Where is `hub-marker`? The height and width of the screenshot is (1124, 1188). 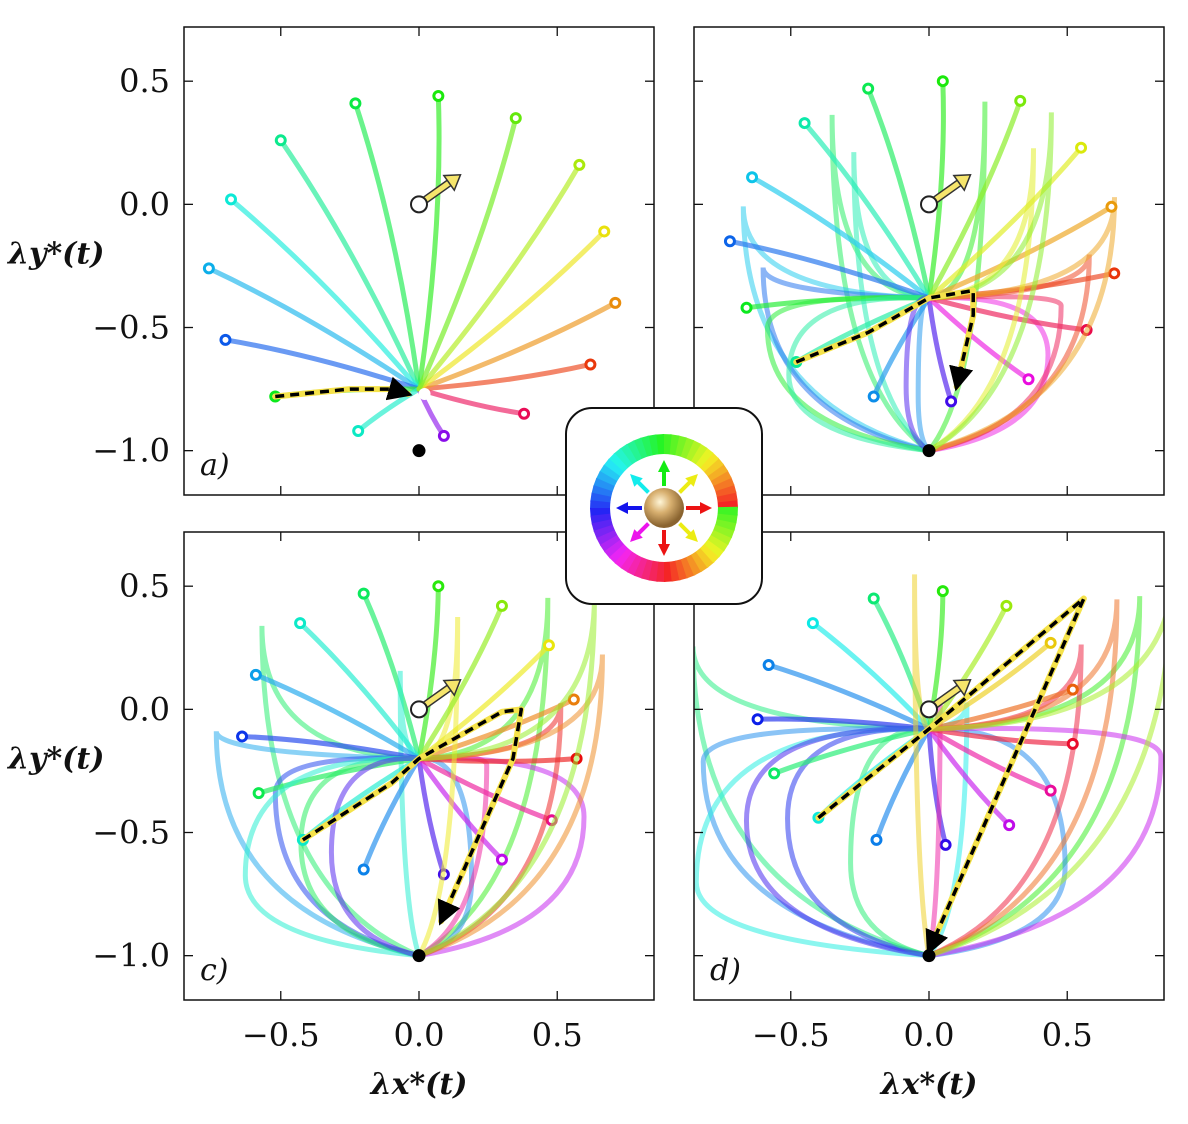 hub-marker is located at coordinates (424, 394).